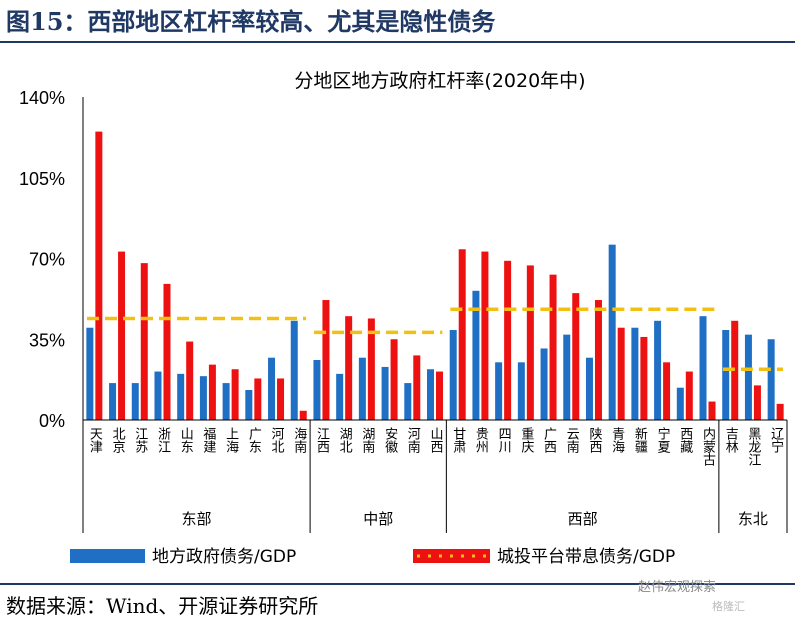 This screenshot has height=622, width=795. What do you see at coordinates (197, 519) in the screenshot?
I see `region-label: 东部` at bounding box center [197, 519].